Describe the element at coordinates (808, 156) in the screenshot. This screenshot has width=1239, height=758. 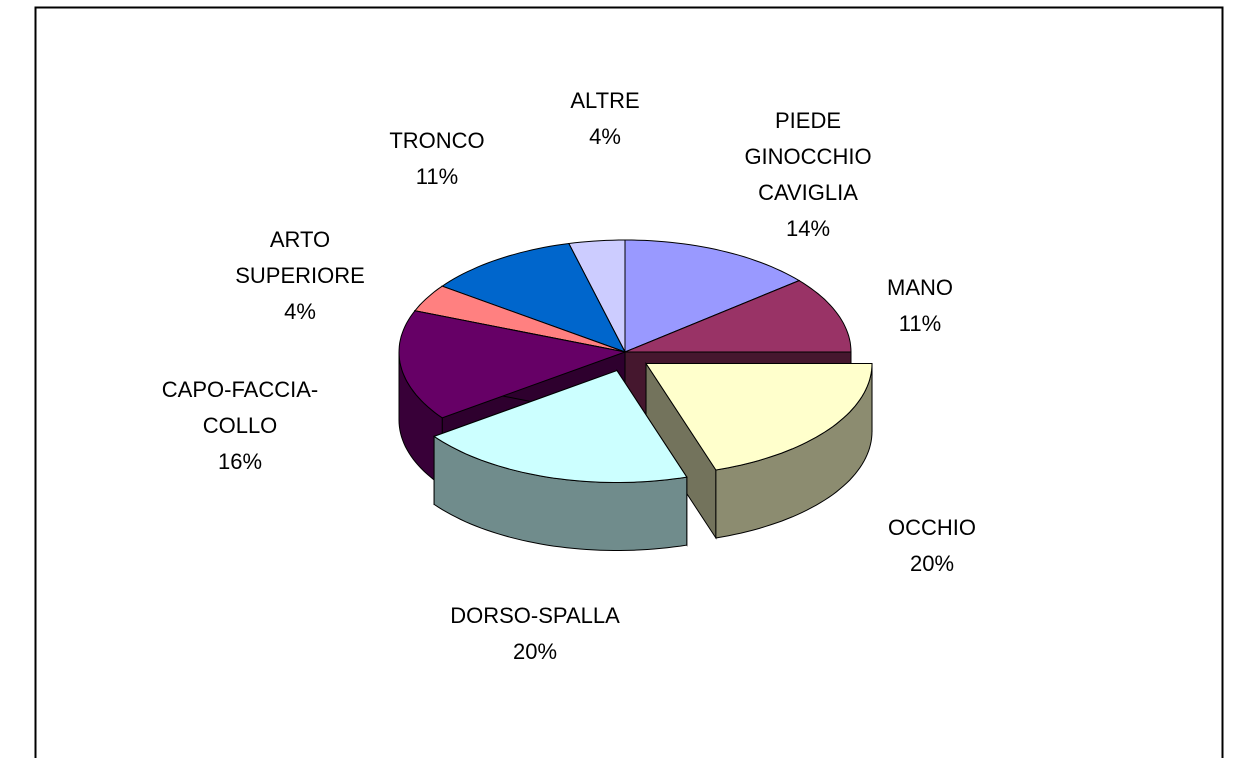
I see `category-label: PIEDE GINOCCHIO CAVIGLIA` at that location.